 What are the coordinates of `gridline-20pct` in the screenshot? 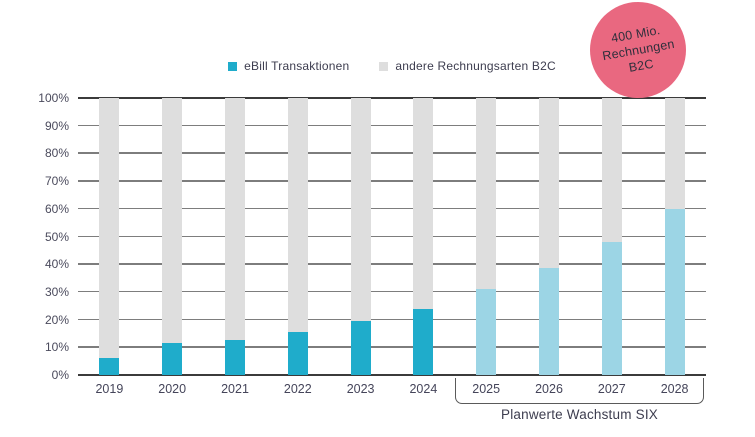 It's located at (392, 319).